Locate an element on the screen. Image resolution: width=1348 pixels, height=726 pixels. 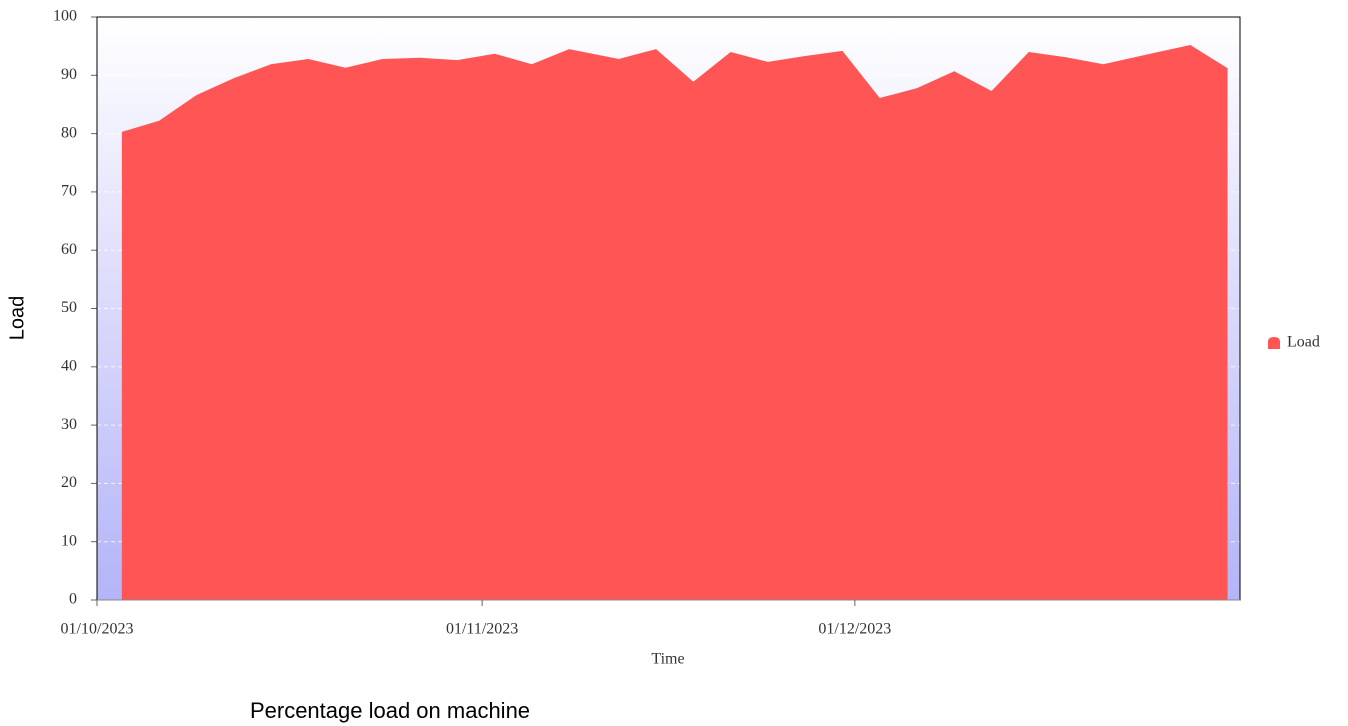
y-tick-label: 40 is located at coordinates (69, 365).